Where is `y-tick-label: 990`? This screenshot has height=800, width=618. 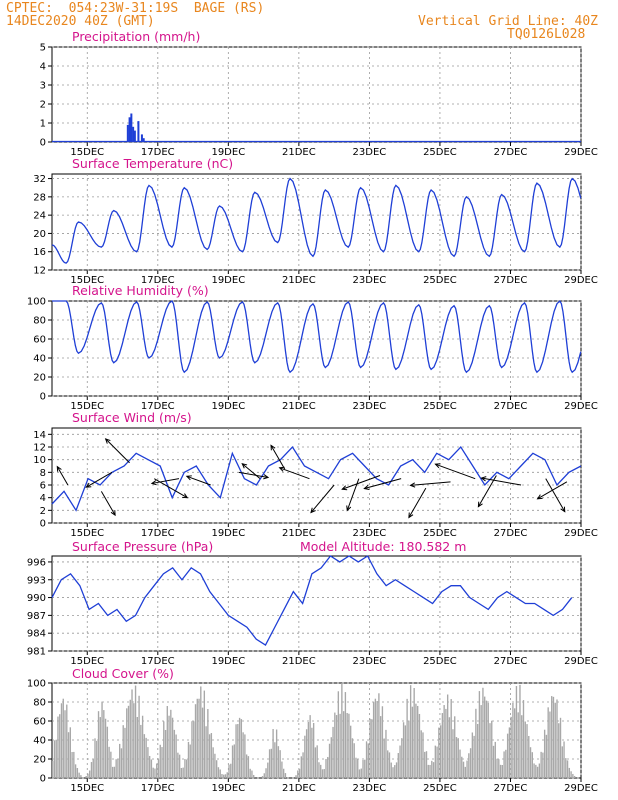 y-tick-label: 990 is located at coordinates (36, 598).